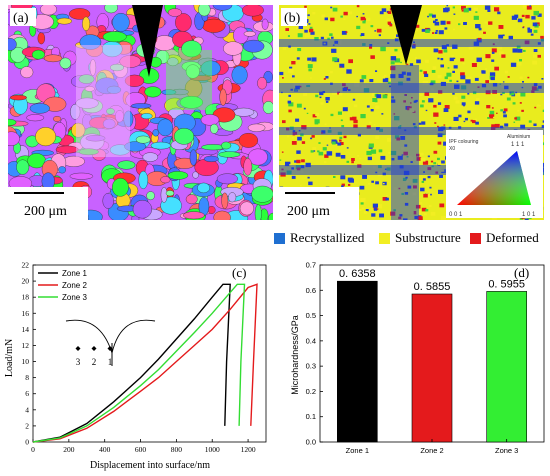 Image resolution: width=550 pixels, height=476 pixels. What do you see at coordinates (78, 348) in the screenshot?
I see `indent-marker` at bounding box center [78, 348].